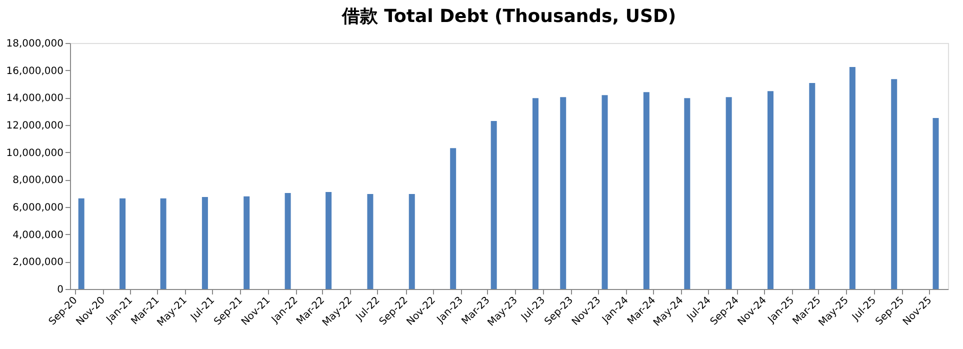  Describe the element at coordinates (35, 71) in the screenshot. I see `y-tick-label: 16,000,000` at that location.